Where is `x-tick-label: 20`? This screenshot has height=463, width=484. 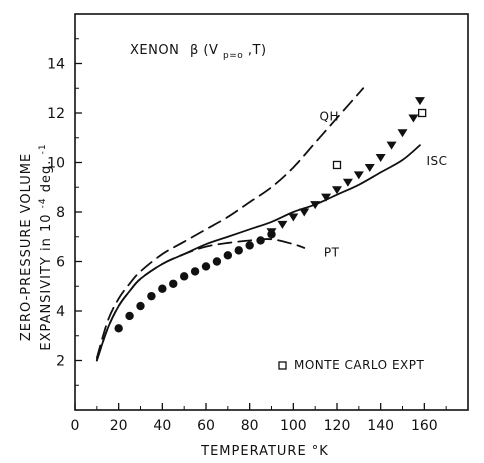
x-tick-label: 20 is located at coordinates (119, 426).